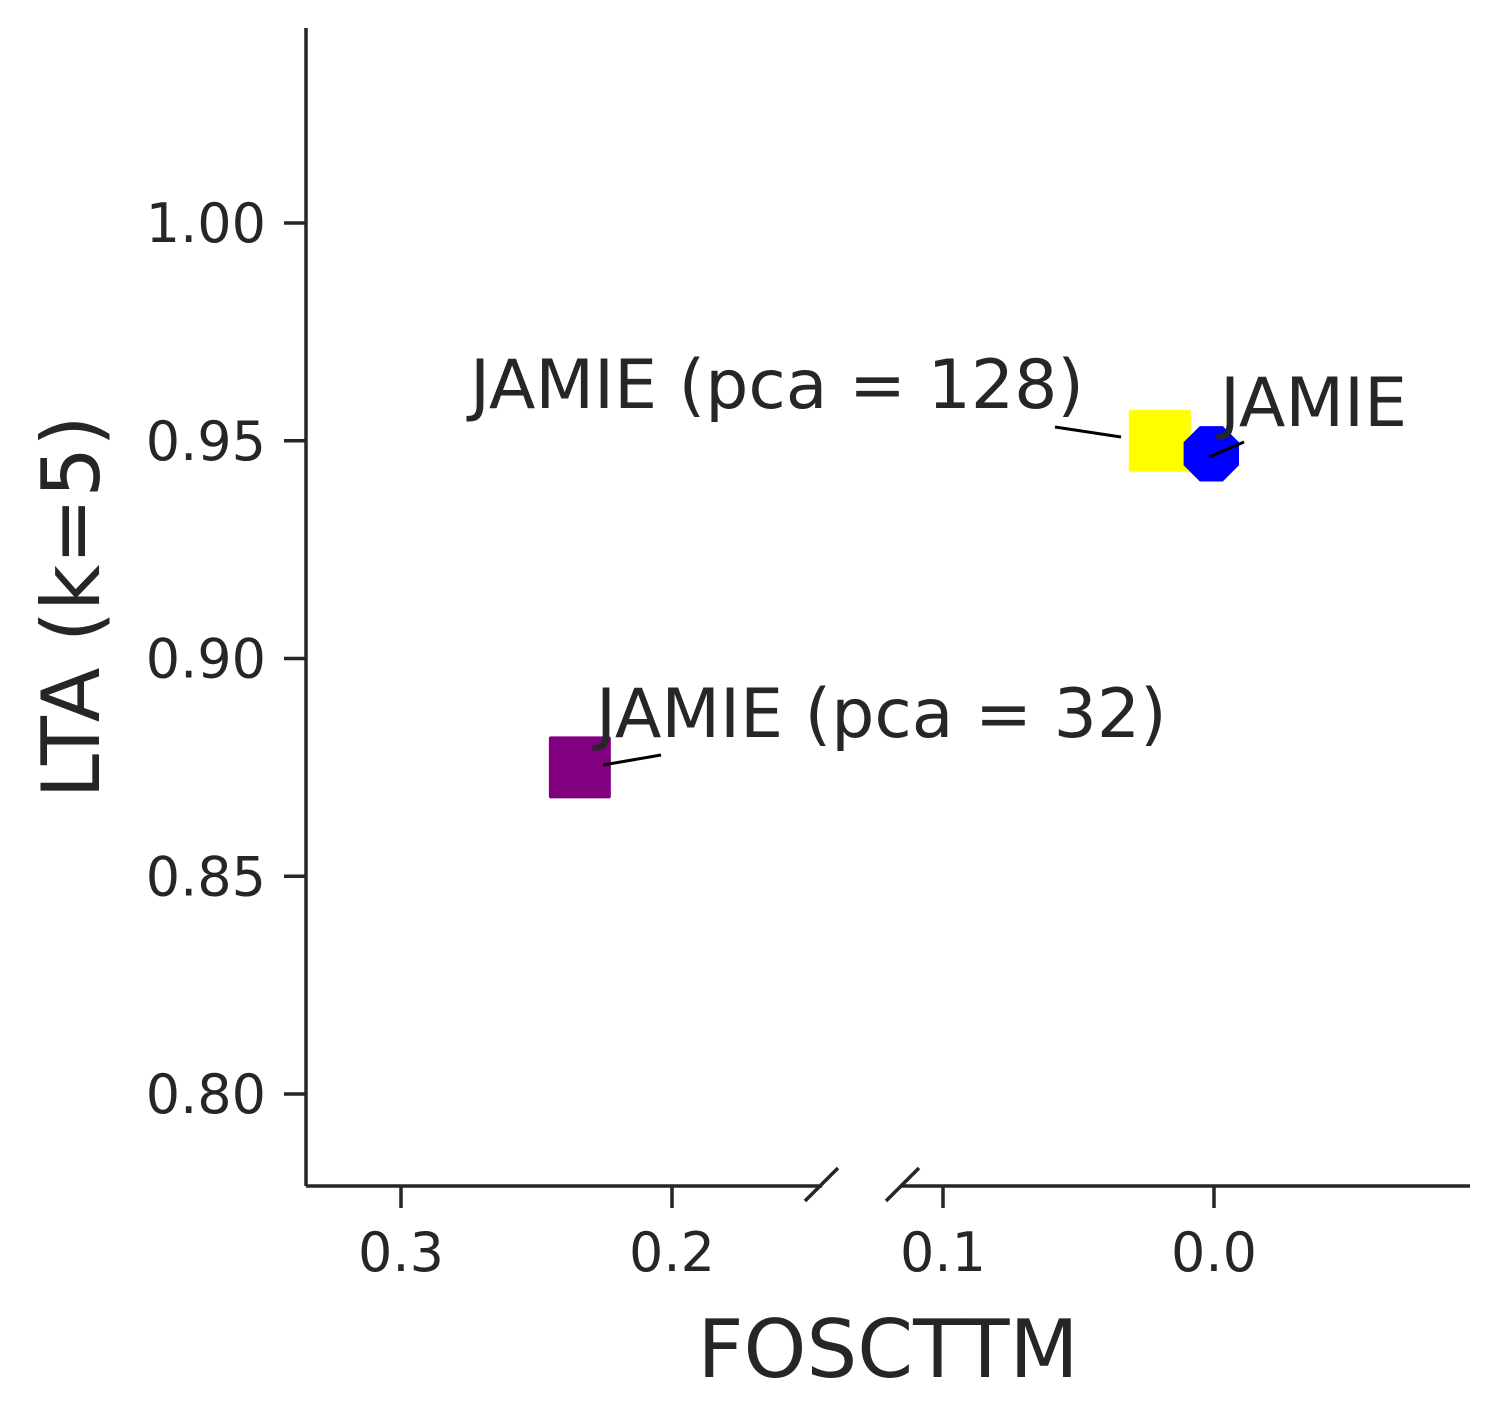 The image size is (1498, 1428). What do you see at coordinates (206, 876) in the screenshot?
I see `y-tick-label: 0.85` at bounding box center [206, 876].